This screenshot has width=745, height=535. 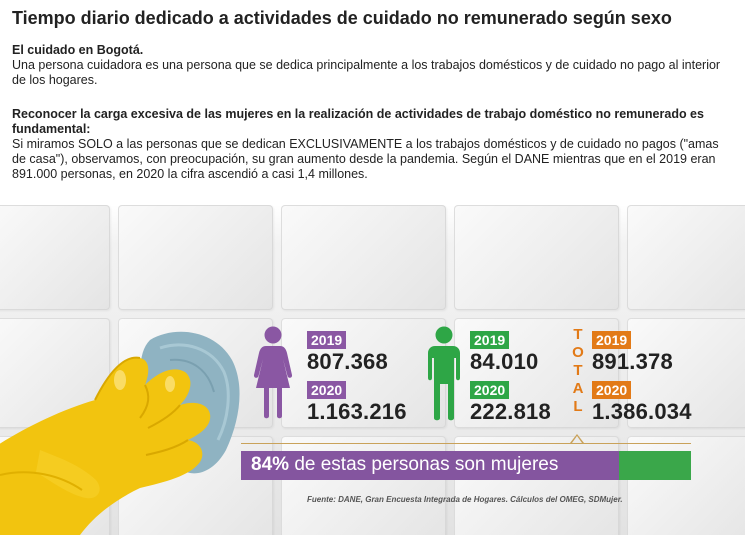 I want to click on banner-caption: de estas personas son mujeres, so click(x=426, y=464).